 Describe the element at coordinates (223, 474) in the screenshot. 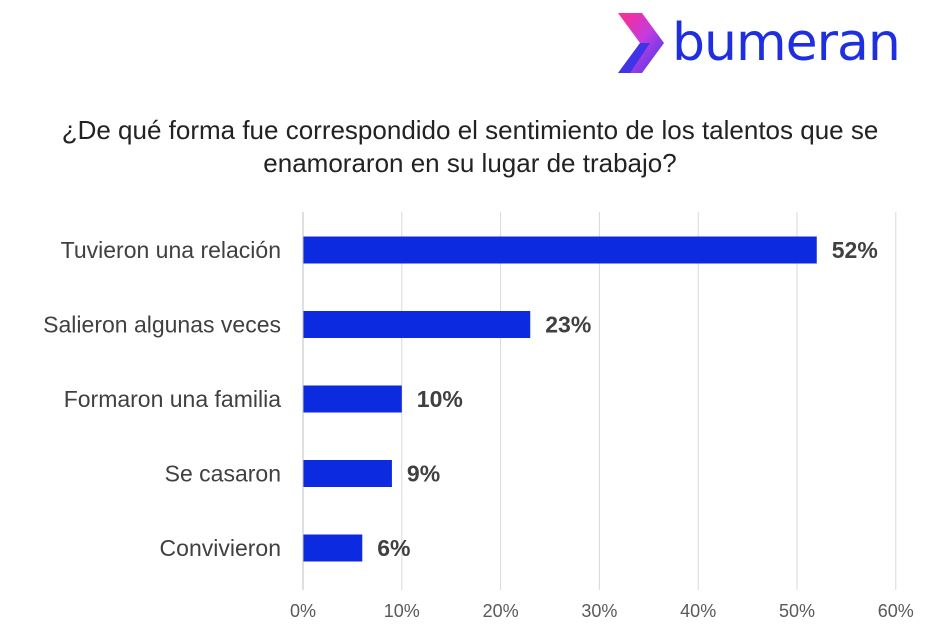

I see `category-label: Se casaron` at that location.